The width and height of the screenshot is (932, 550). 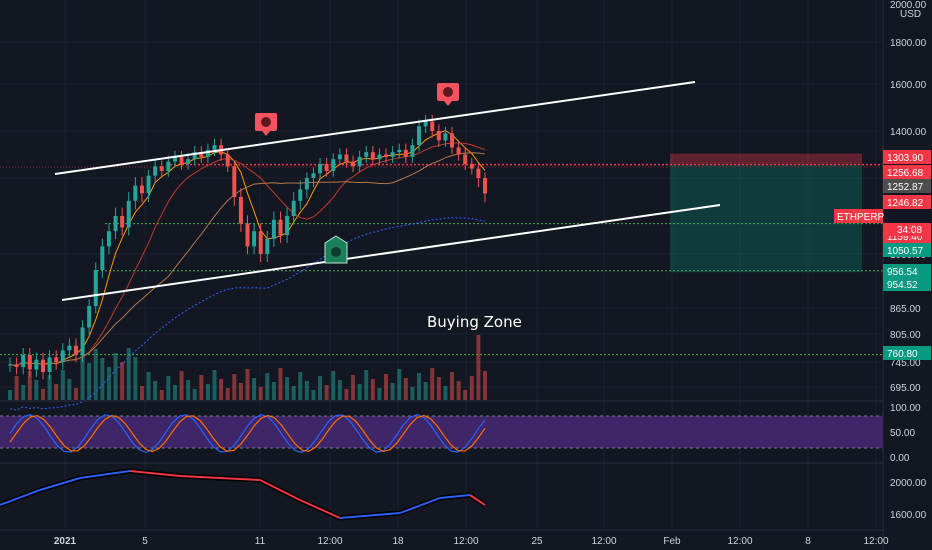 I want to click on symbol-tag, so click(x=858, y=216).